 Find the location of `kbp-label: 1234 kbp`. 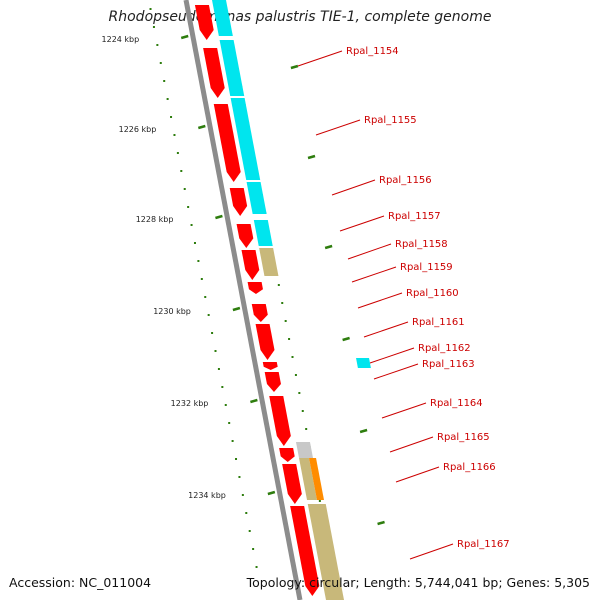

kbp-label: 1234 kbp is located at coordinates (207, 495).